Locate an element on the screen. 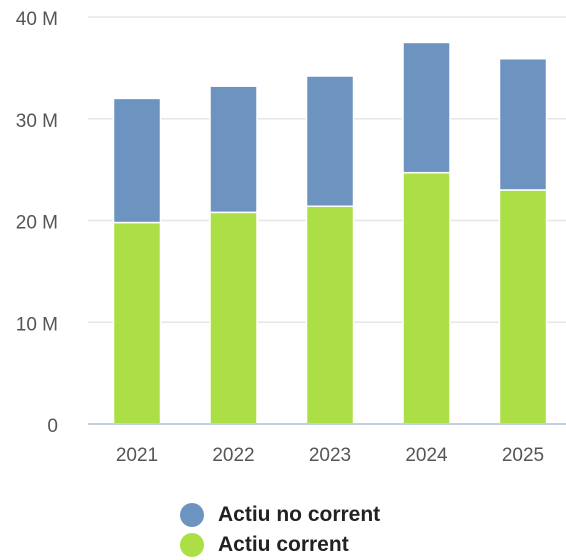 The width and height of the screenshot is (566, 560). legend-label: Actiu no corrent is located at coordinates (299, 514).